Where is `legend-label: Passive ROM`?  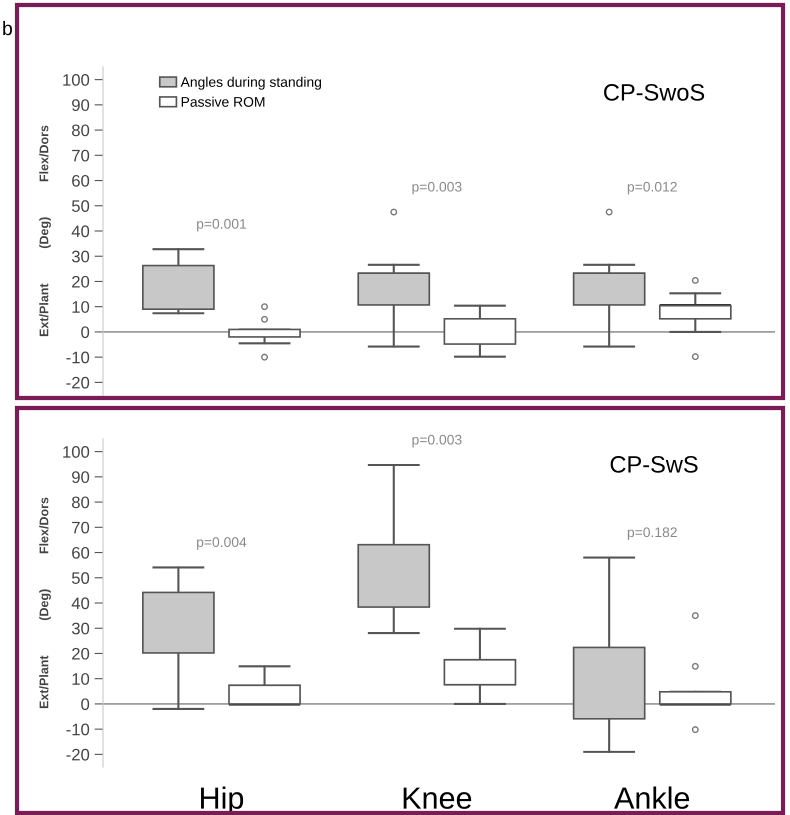
legend-label: Passive ROM is located at coordinates (223, 101).